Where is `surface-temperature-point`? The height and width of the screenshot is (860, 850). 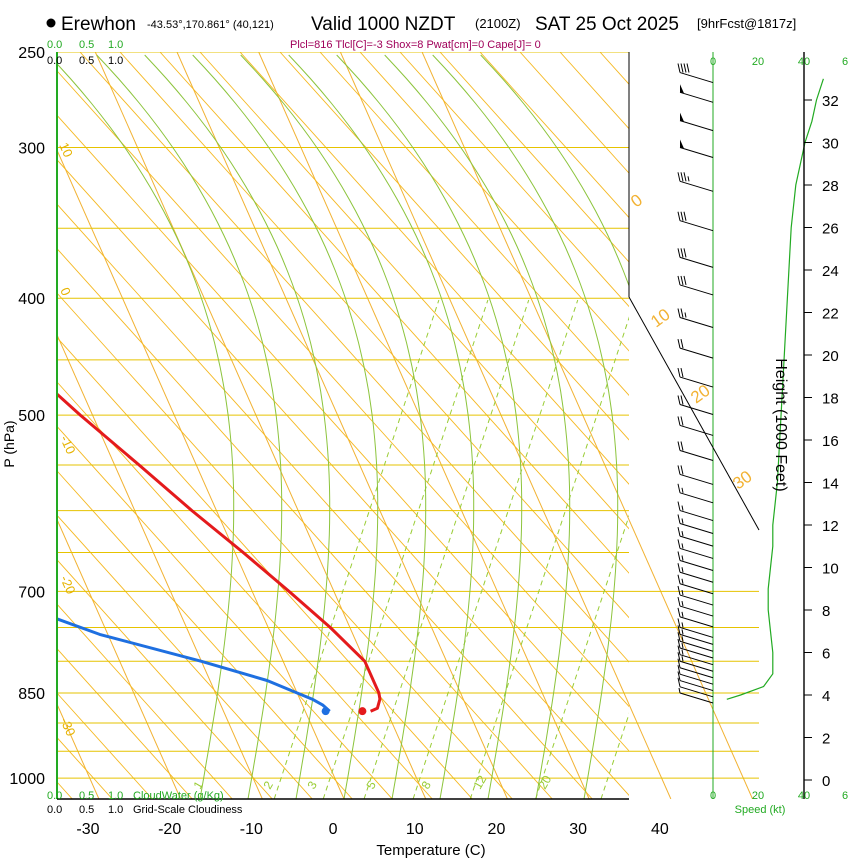 surface-temperature-point is located at coordinates (362, 711).